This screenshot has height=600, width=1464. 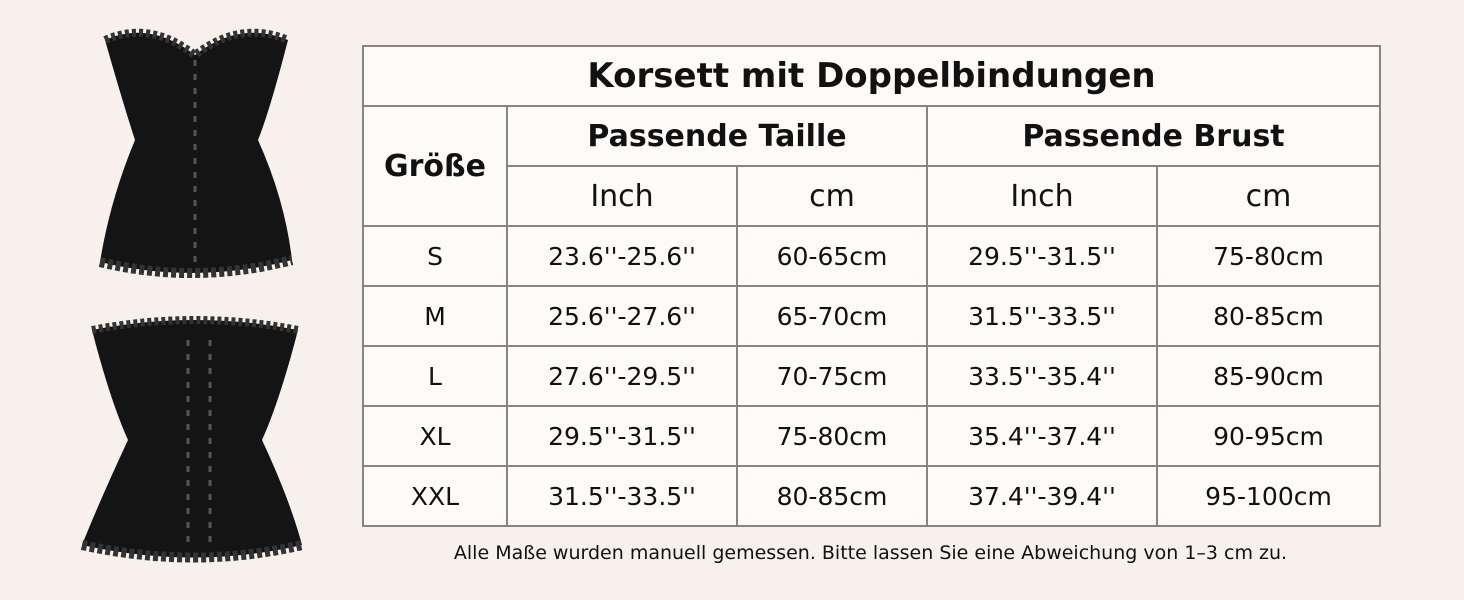 What do you see at coordinates (871, 76) in the screenshot?
I see `table-title: Korsett mit Doppelbindungen` at bounding box center [871, 76].